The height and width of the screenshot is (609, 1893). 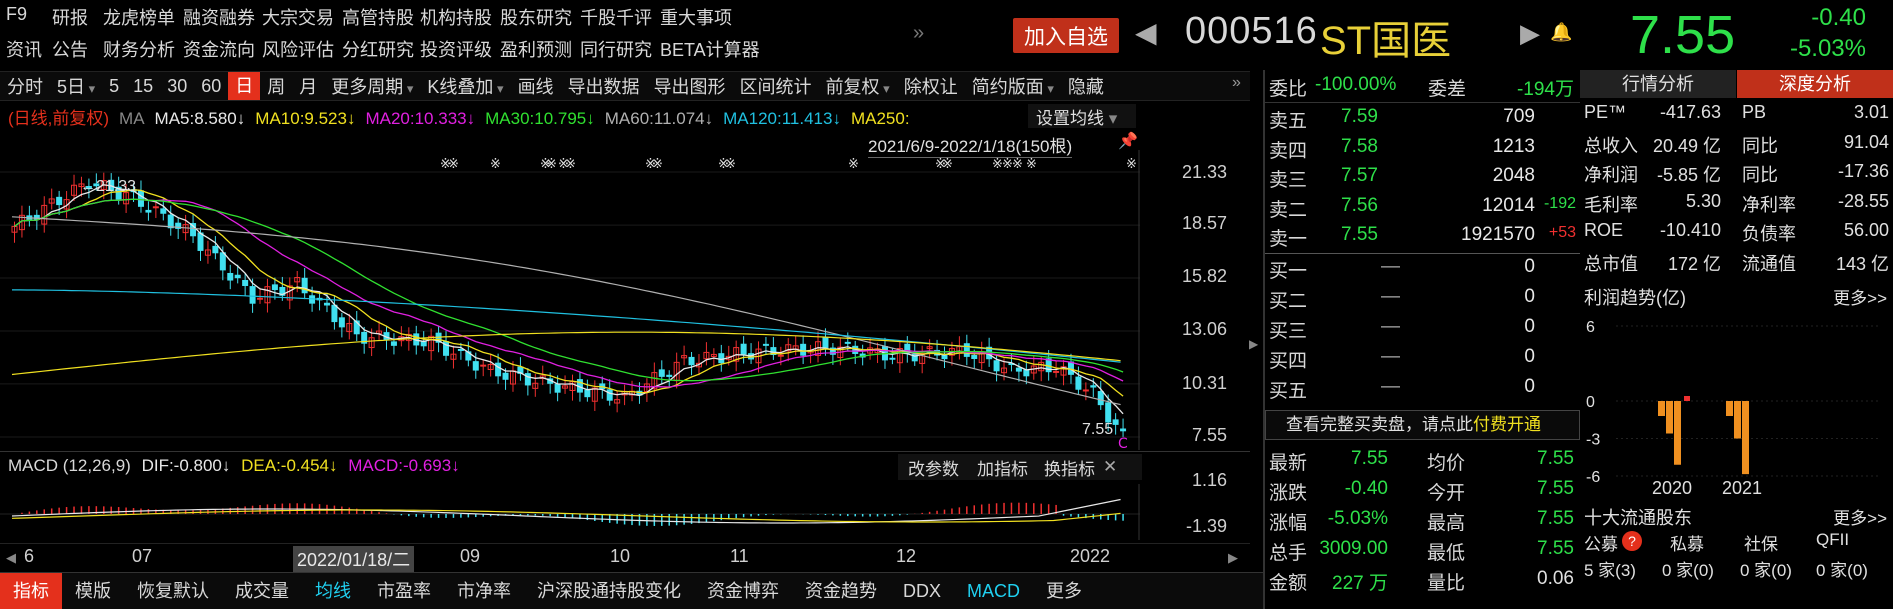 I want to click on nav-item: 股东研究, so click(x=536, y=18).